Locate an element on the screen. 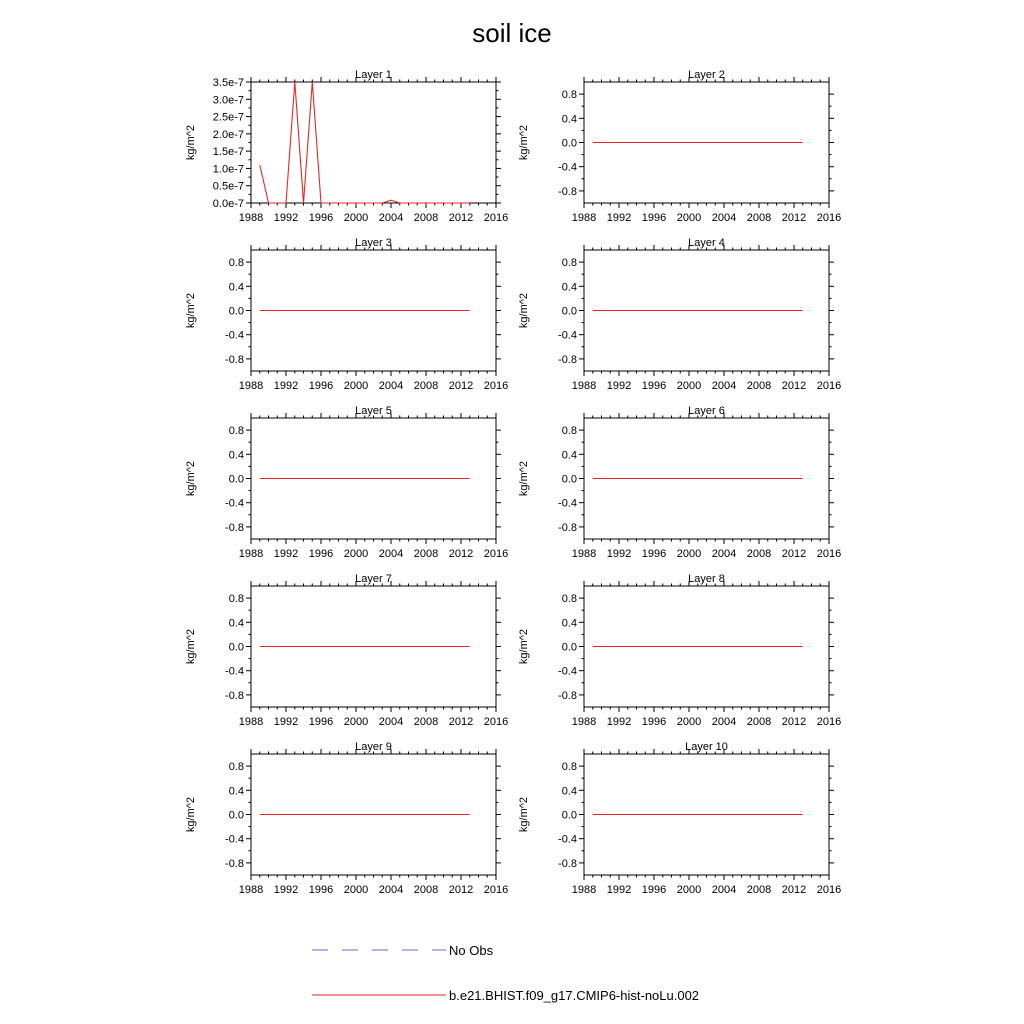  legend-label-no-obs: No Obs is located at coordinates (471, 950).